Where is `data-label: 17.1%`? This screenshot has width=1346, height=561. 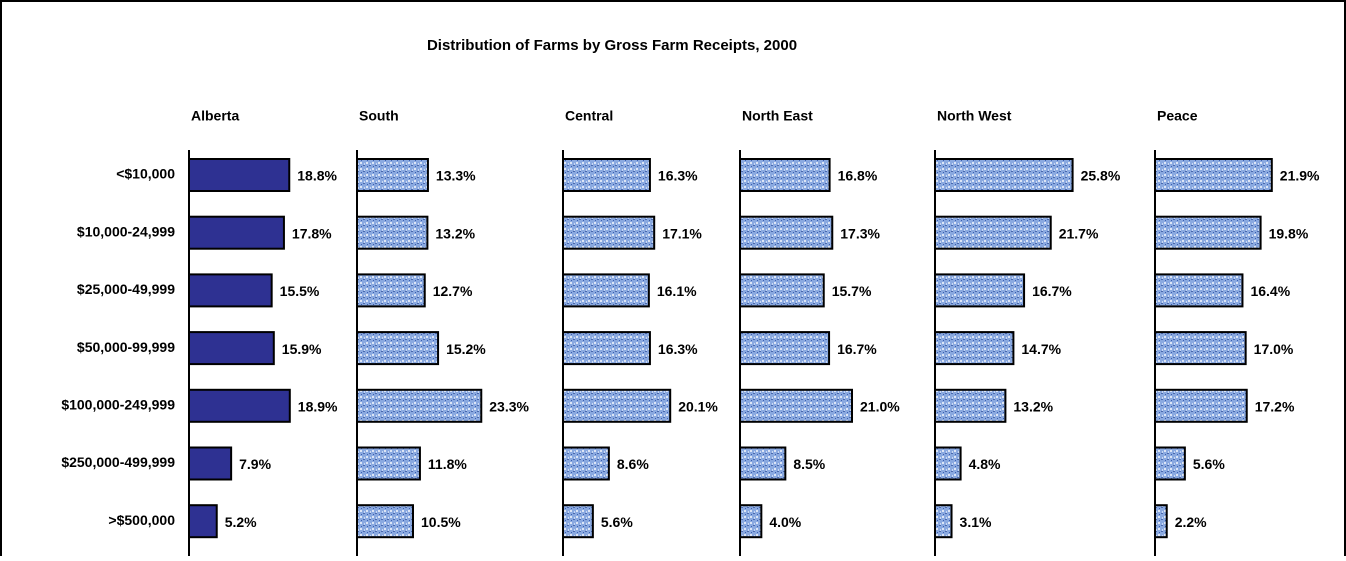 data-label: 17.1% is located at coordinates (682, 233).